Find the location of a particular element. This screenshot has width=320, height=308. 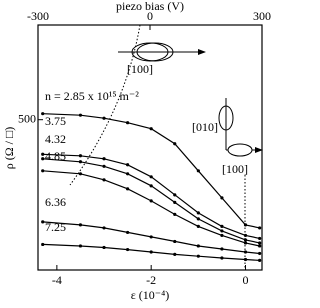

x-axis-label: ε (10⁻⁴) is located at coordinates (150, 295).